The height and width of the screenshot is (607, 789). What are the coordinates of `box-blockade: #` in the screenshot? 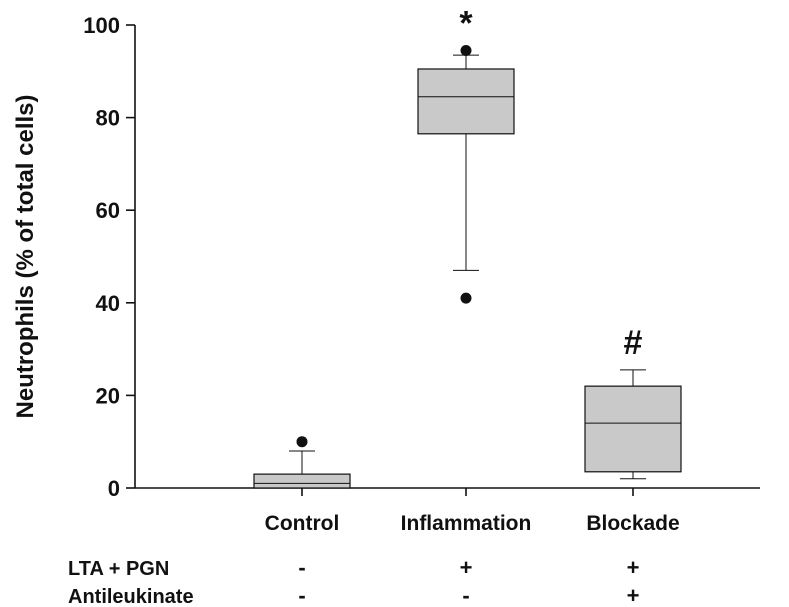 It's located at (633, 402).